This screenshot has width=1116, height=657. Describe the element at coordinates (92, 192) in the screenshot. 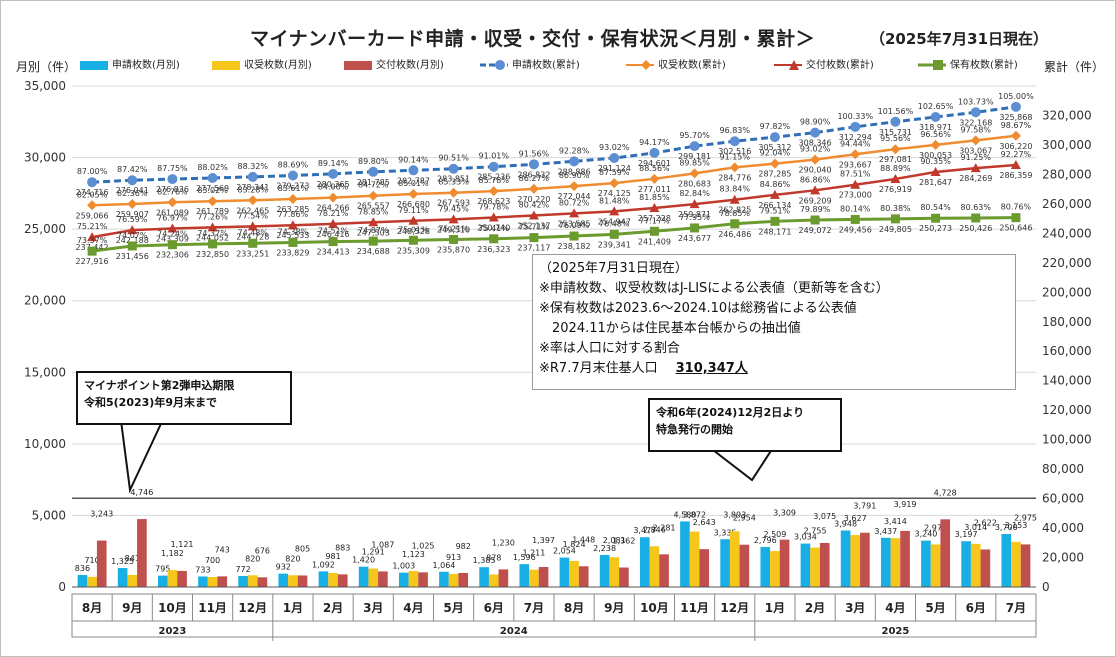

I see `cumulative-value-label: 274,716` at that location.